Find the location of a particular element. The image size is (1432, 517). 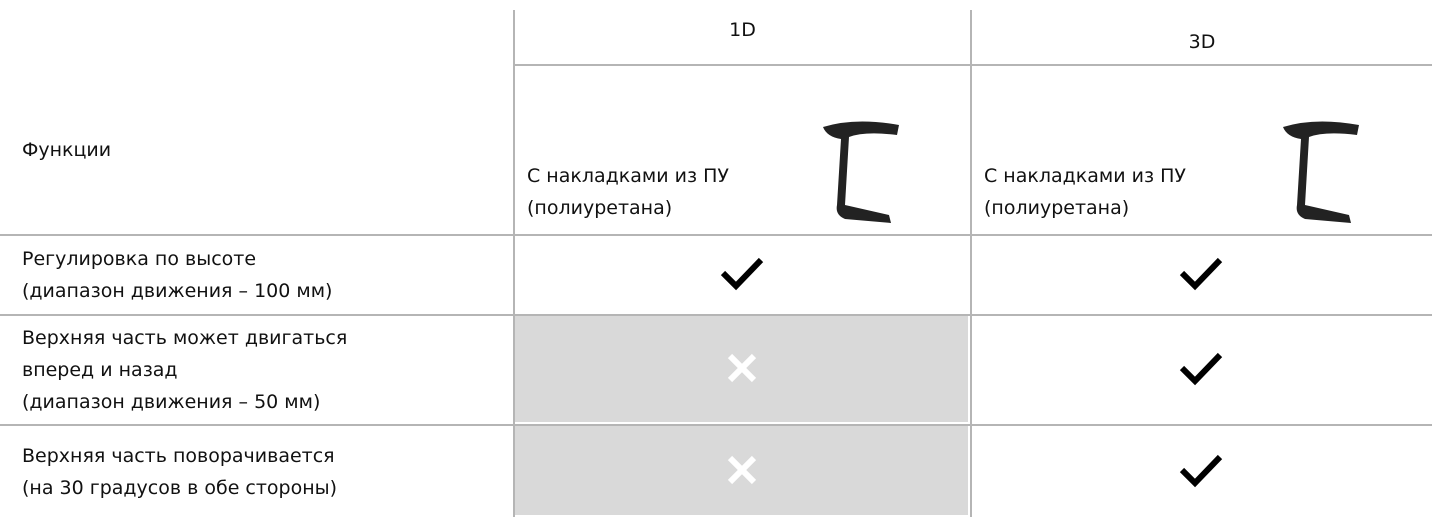

feature-label: (диапазон движения – 100 мм) is located at coordinates (177, 291).